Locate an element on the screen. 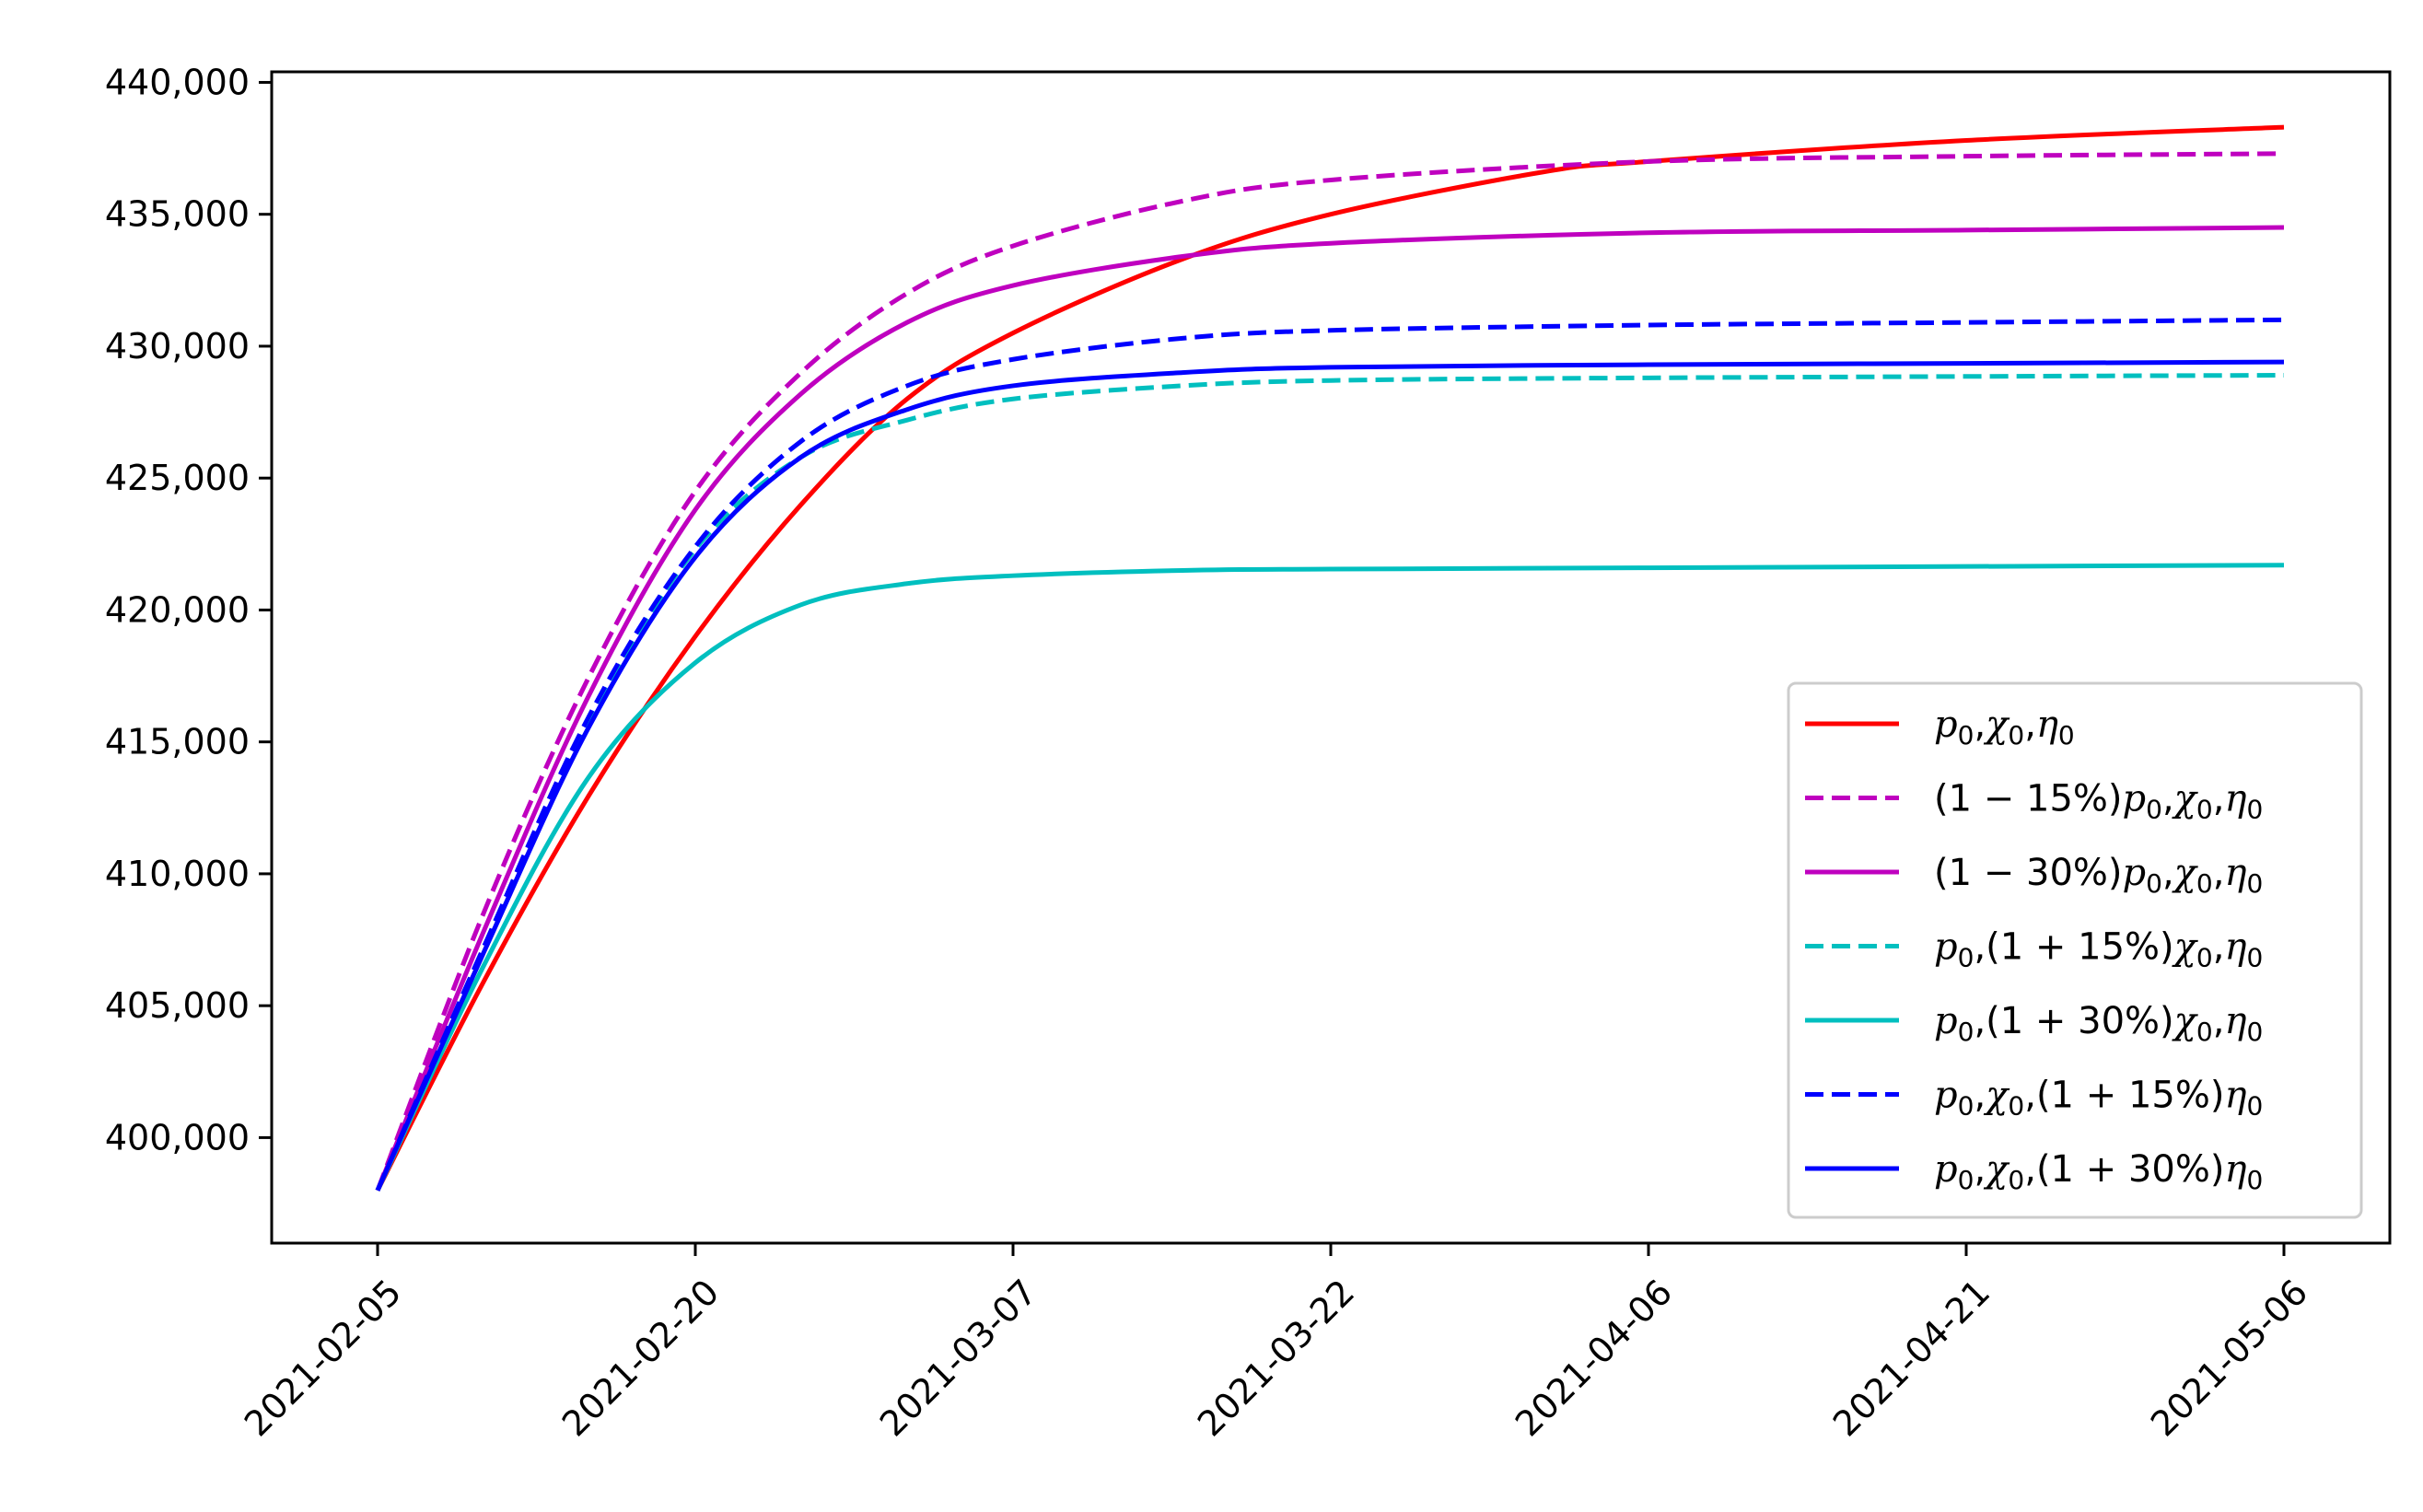  legend-label: p0,χ0,η0 is located at coordinates (2005, 727).